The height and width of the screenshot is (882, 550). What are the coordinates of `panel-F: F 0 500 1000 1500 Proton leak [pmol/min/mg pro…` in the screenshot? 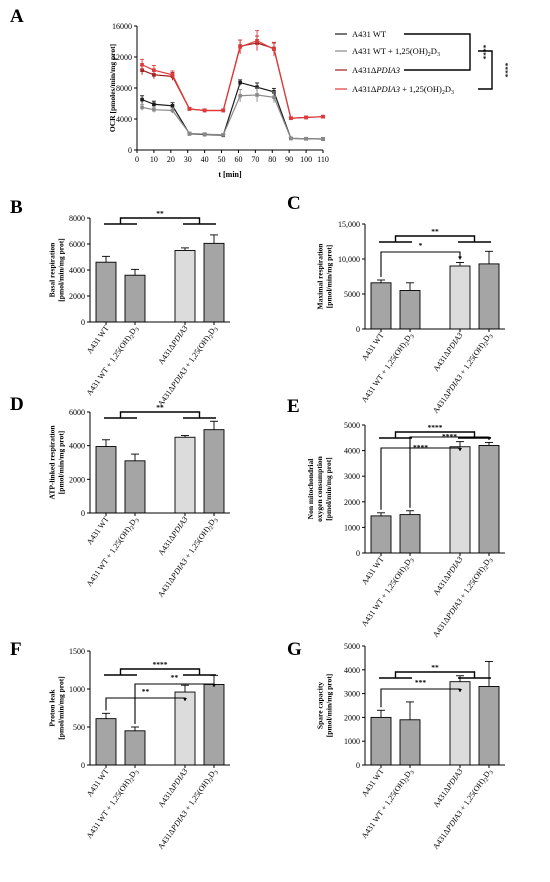 It's located at (120, 745).